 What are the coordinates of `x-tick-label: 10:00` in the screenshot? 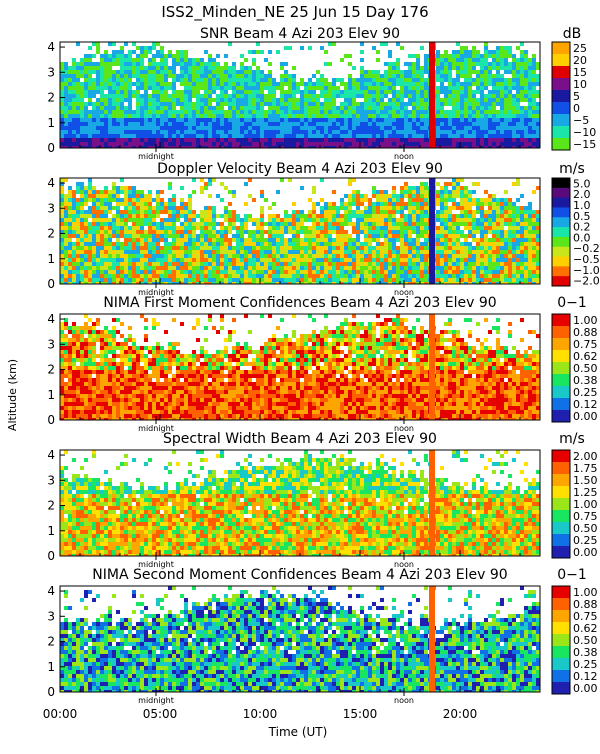 It's located at (260, 714).